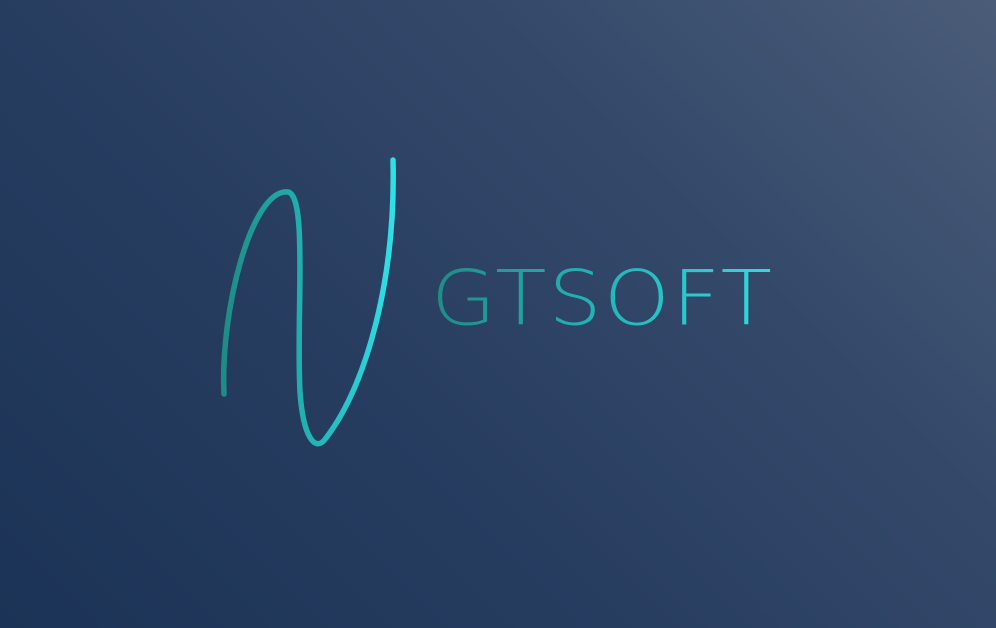  Describe the element at coordinates (611, 298) in the screenshot. I see `brand-name: GTSOFT` at that location.